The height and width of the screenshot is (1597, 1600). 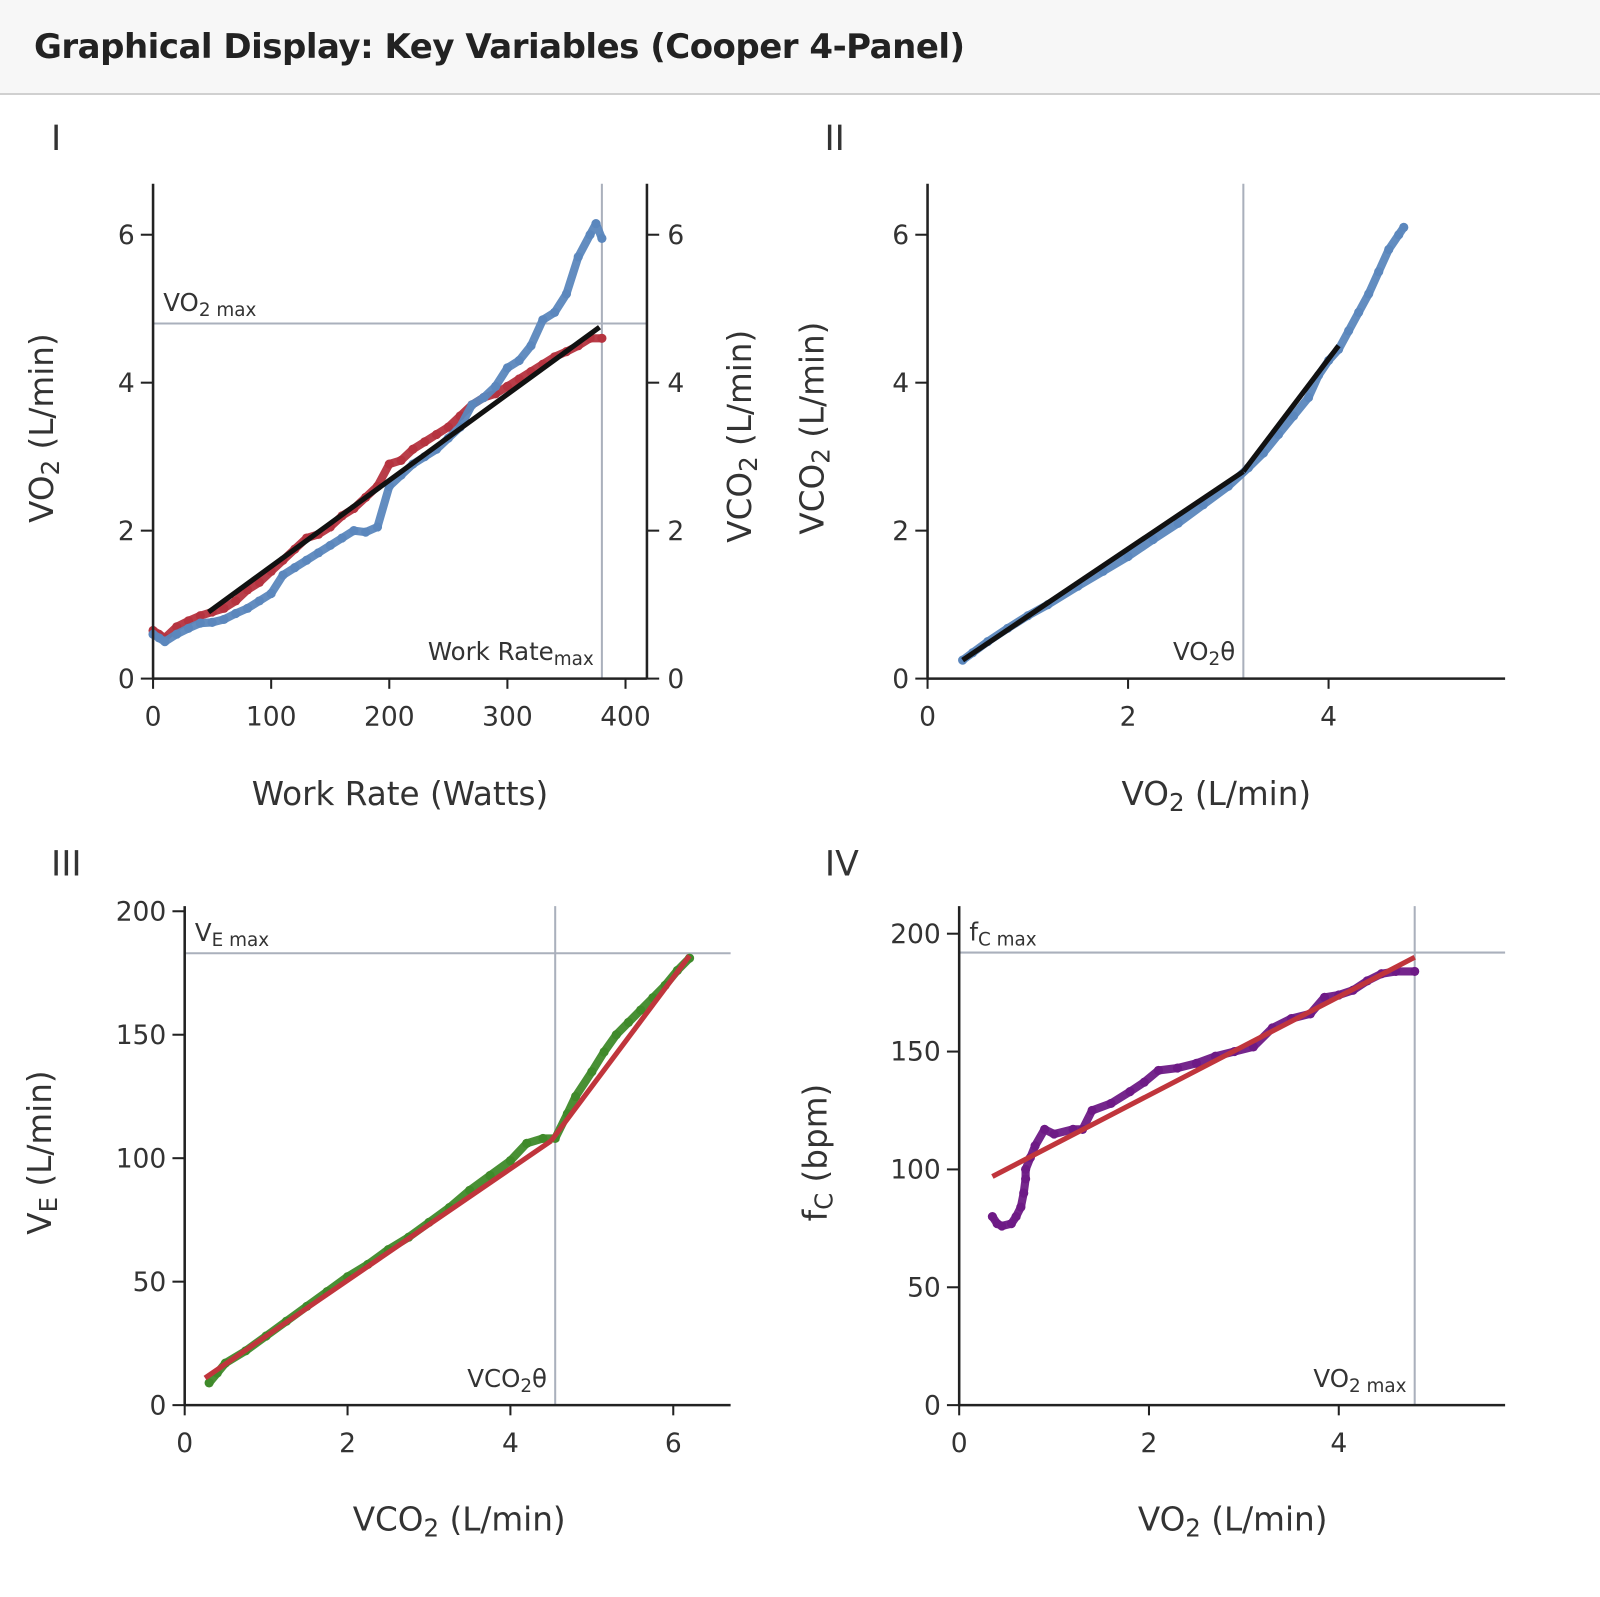 What do you see at coordinates (507, 1380) in the screenshot?
I see `reference-label: VCO2θ` at bounding box center [507, 1380].